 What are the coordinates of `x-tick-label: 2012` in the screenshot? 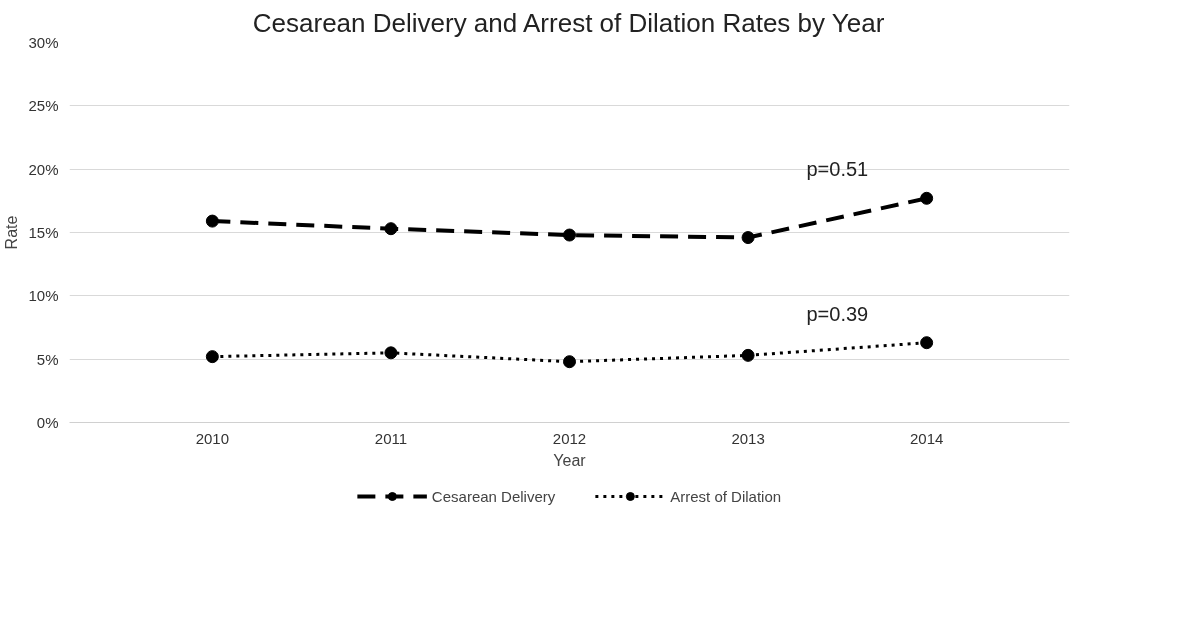 It's located at (569, 438).